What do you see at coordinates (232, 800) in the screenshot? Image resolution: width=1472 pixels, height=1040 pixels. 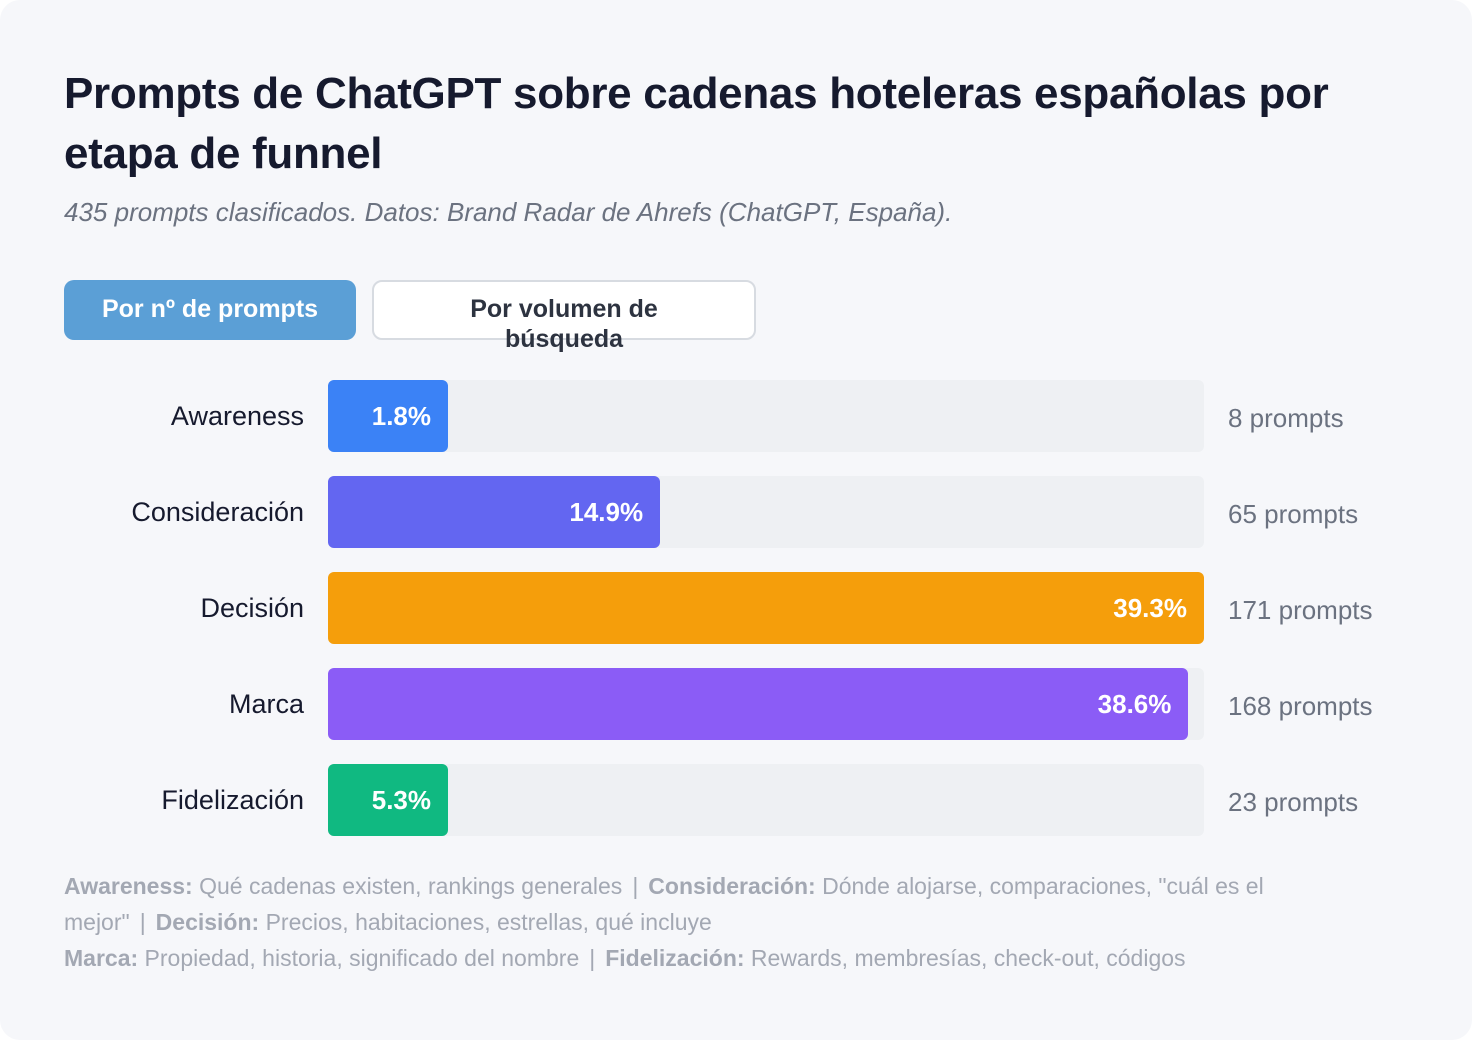 I see `category-label: Fidelización` at bounding box center [232, 800].